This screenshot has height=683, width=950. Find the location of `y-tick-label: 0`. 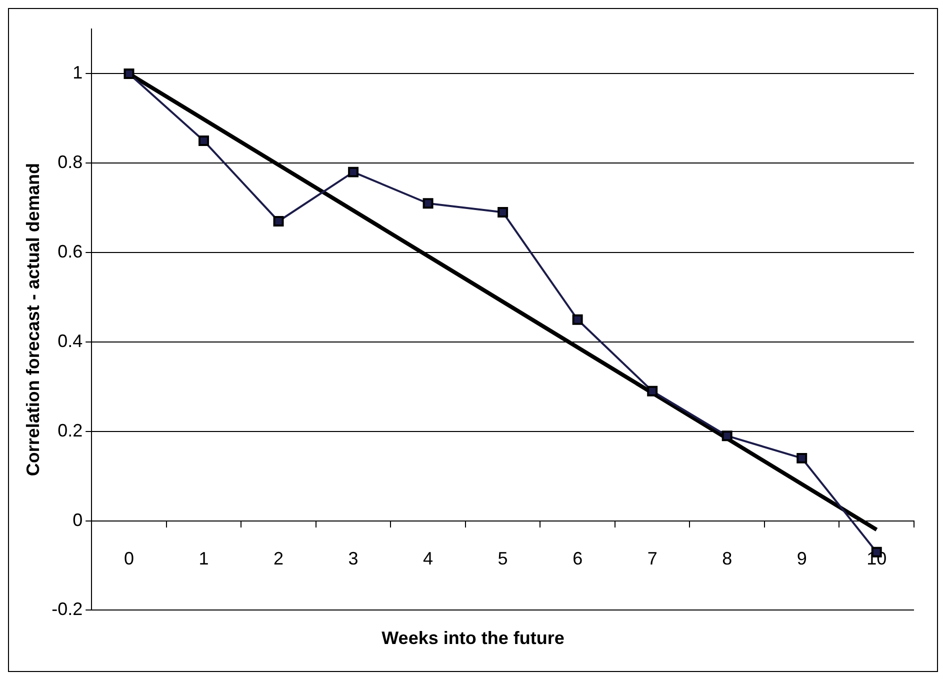

y-tick-label: 0 is located at coordinates (77, 520).